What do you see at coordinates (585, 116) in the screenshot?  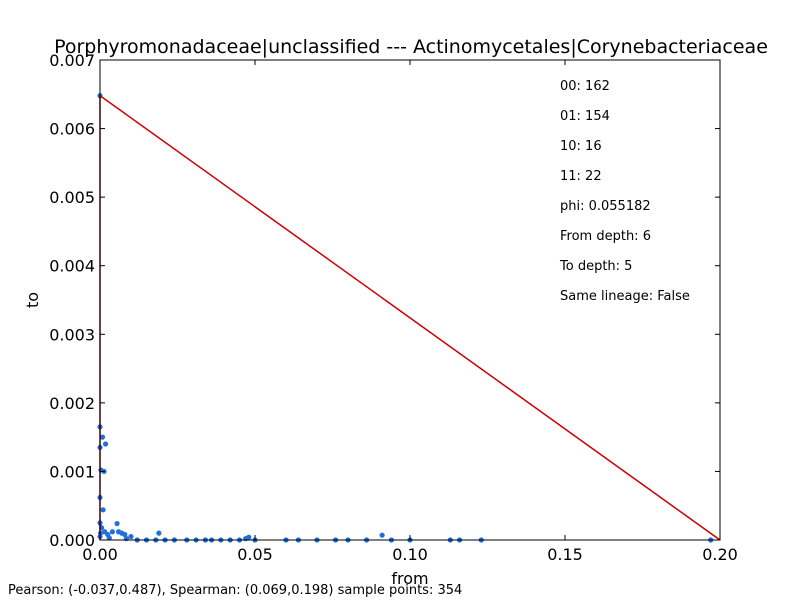 I see `stat-annotation: 01: 154` at bounding box center [585, 116].